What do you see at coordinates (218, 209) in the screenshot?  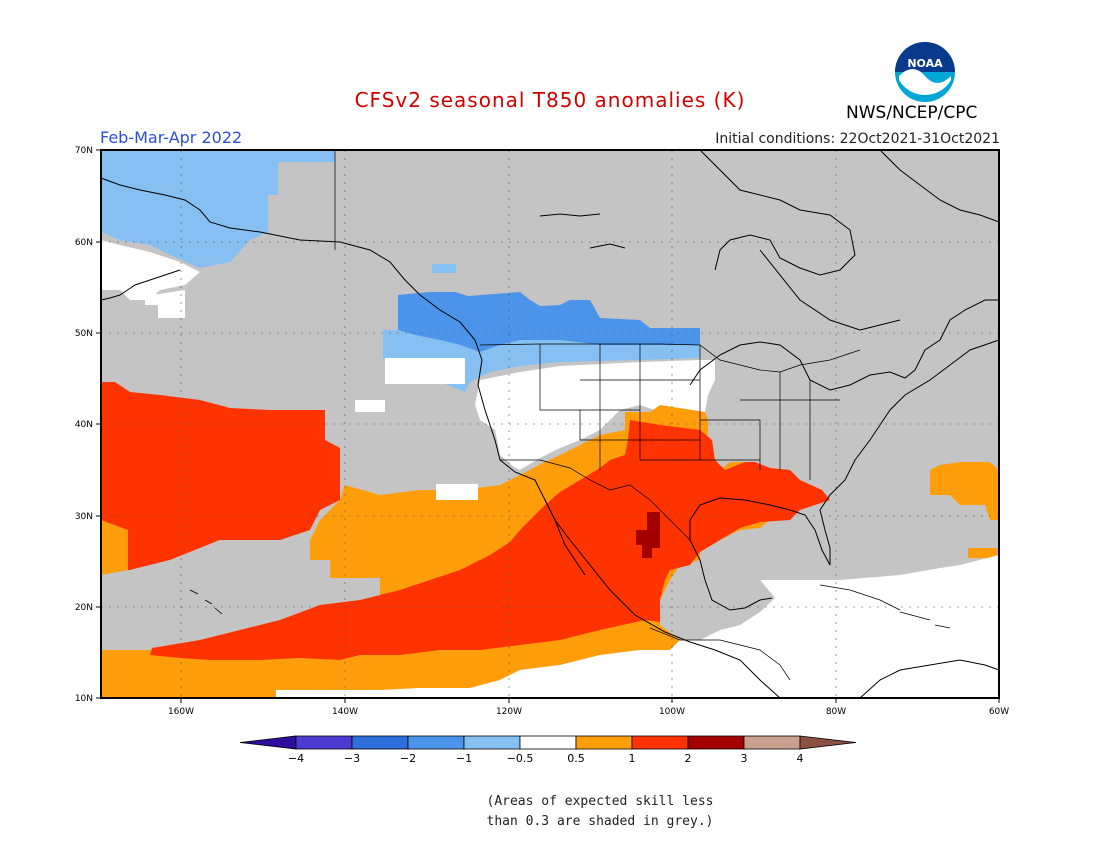 I see `anomaly-region-alaska-blue` at bounding box center [218, 209].